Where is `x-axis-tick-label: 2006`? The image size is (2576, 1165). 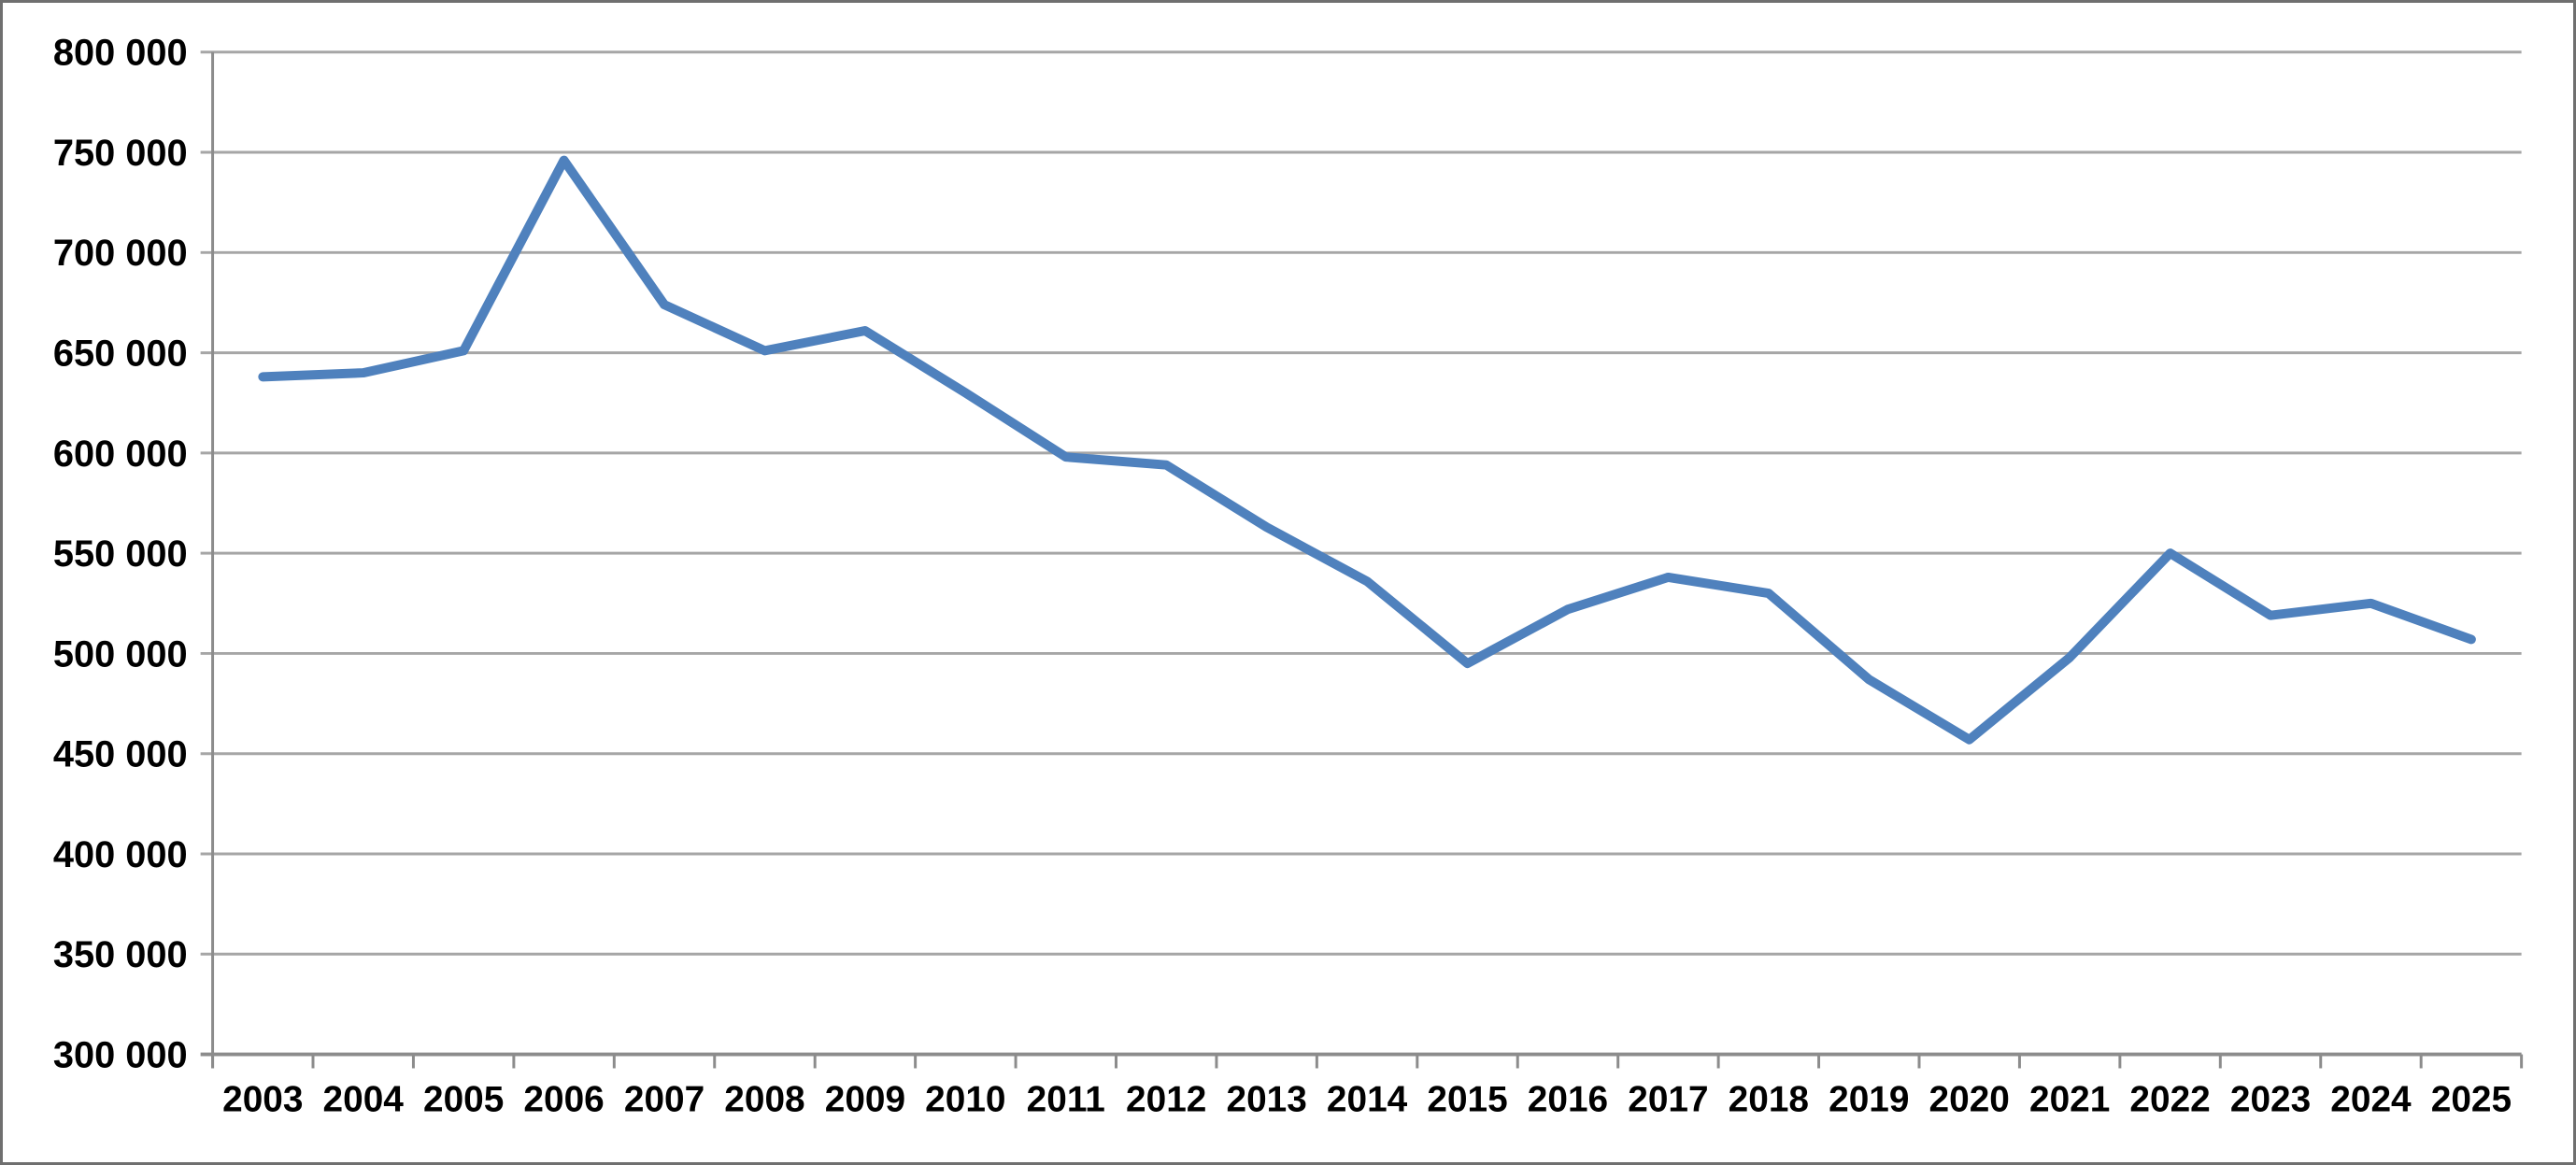
x-axis-tick-label: 2006 is located at coordinates (563, 1099).